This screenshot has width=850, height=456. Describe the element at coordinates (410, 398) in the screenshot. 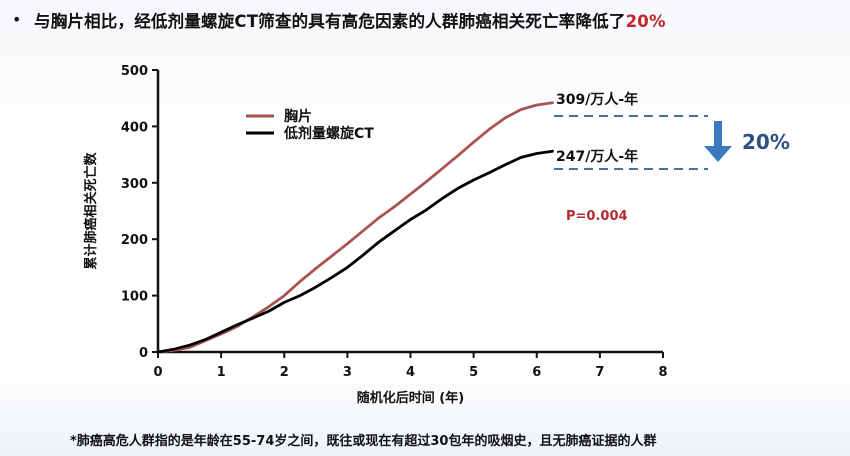

I see `x-axis-title: 随机化后时间 (年)` at that location.